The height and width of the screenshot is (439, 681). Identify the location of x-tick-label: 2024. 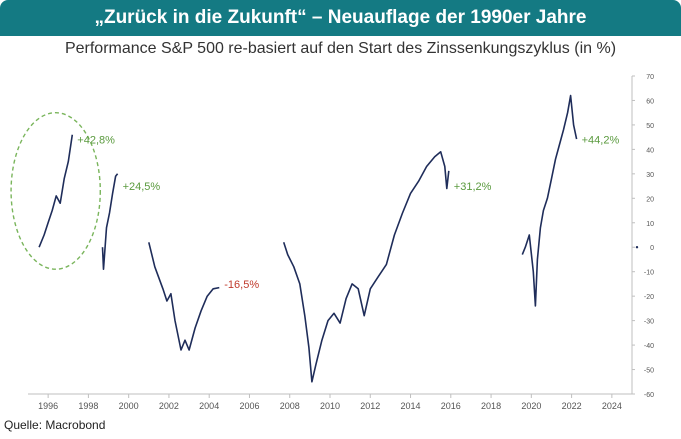
(612, 406).